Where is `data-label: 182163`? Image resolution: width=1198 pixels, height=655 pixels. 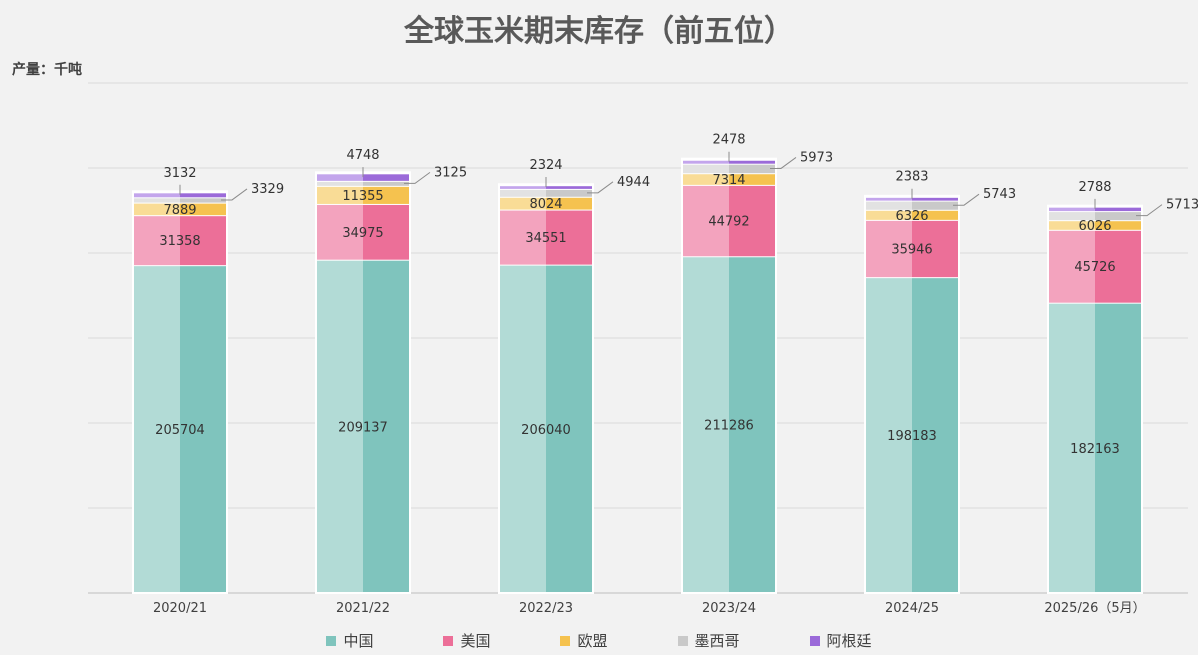
data-label: 182163 is located at coordinates (1095, 449).